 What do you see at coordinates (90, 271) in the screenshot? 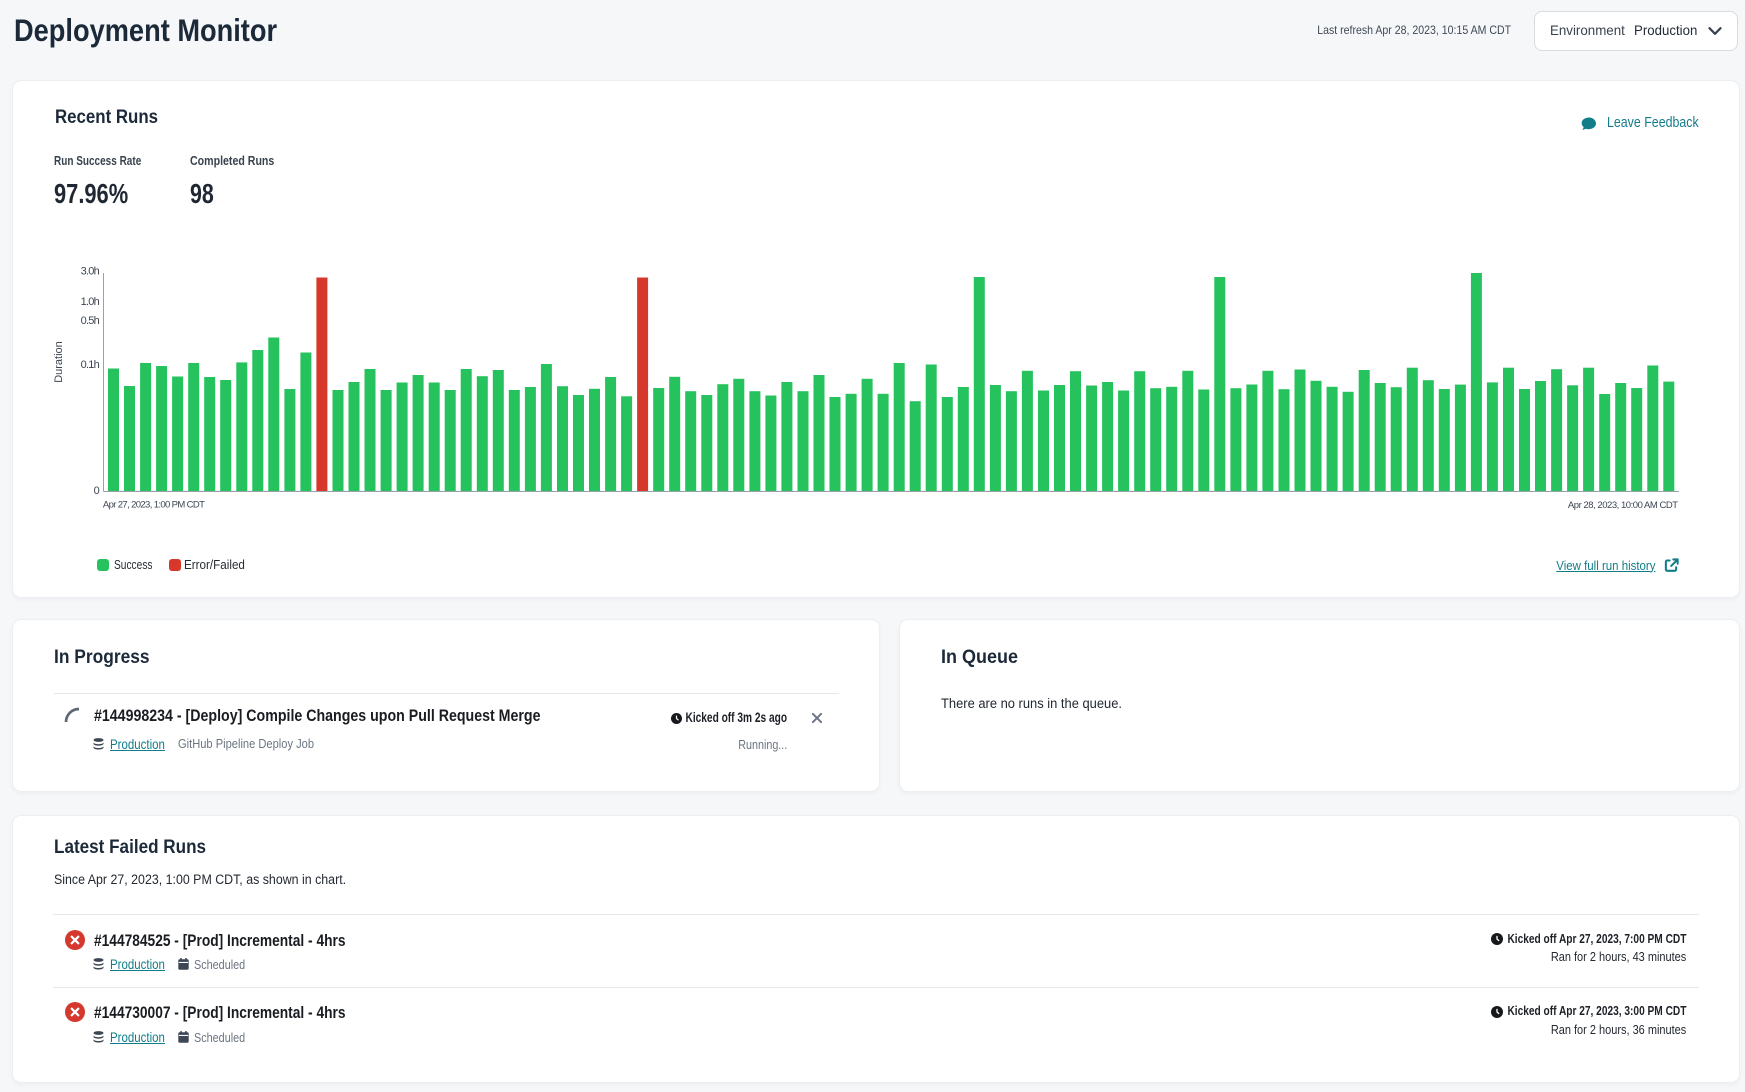
I see `svg-text: 3.0h` at bounding box center [90, 271].